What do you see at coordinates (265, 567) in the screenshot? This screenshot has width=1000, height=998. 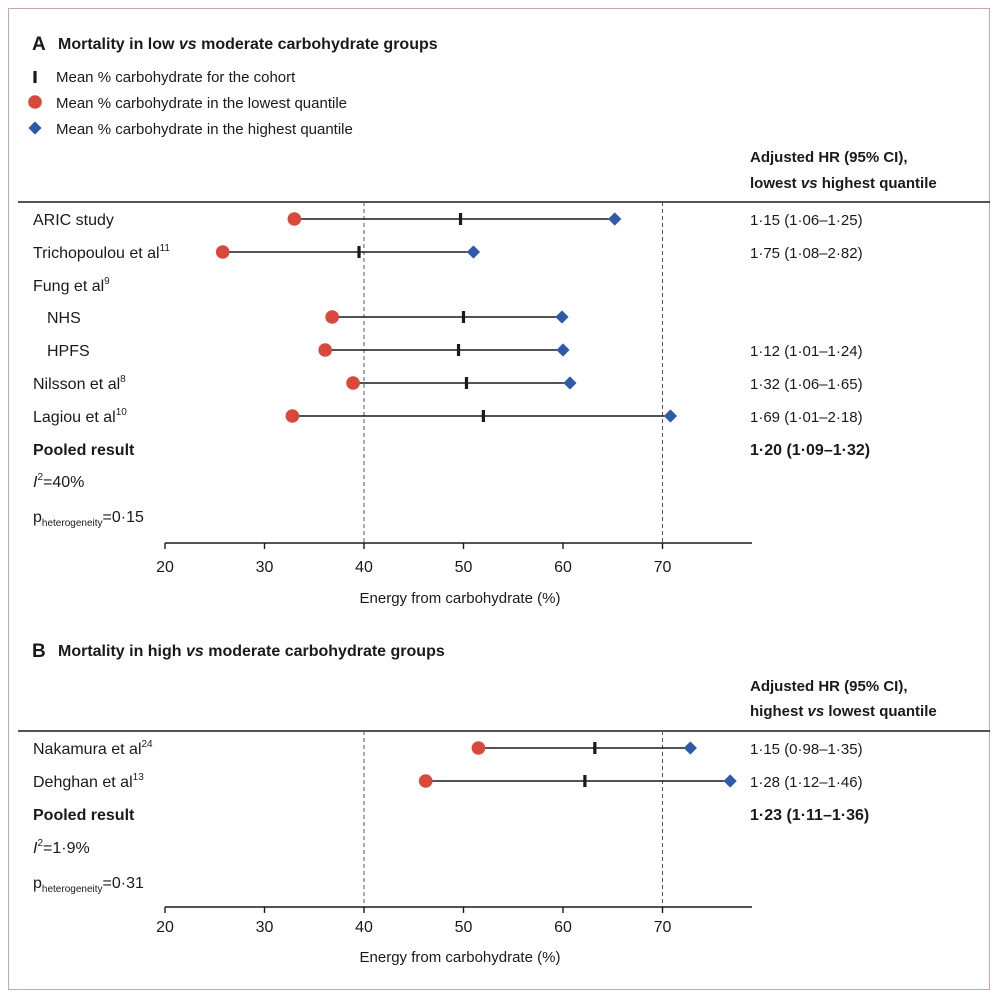 I see `panel-a-x-tick-label-30: 30` at bounding box center [265, 567].